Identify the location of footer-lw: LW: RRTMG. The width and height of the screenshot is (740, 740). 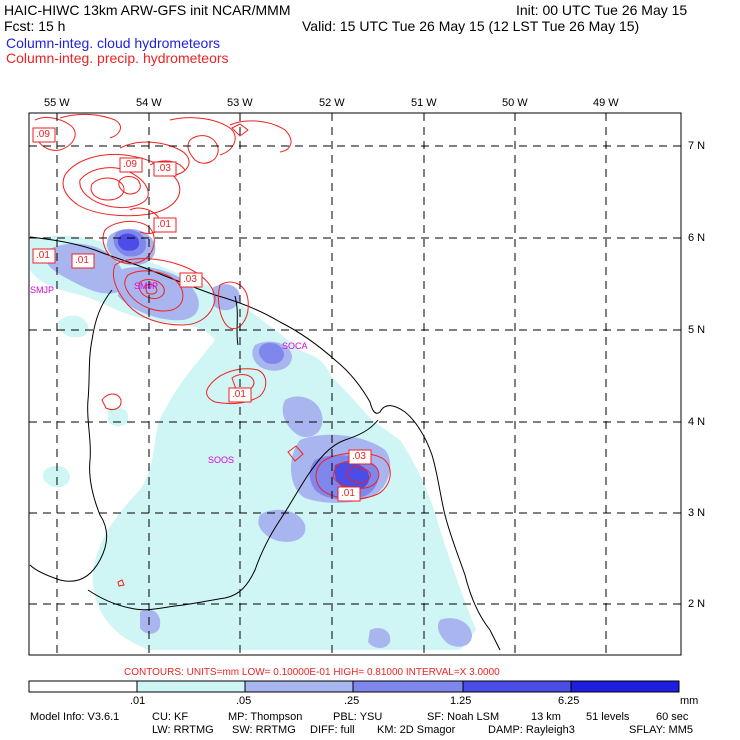
(183, 730).